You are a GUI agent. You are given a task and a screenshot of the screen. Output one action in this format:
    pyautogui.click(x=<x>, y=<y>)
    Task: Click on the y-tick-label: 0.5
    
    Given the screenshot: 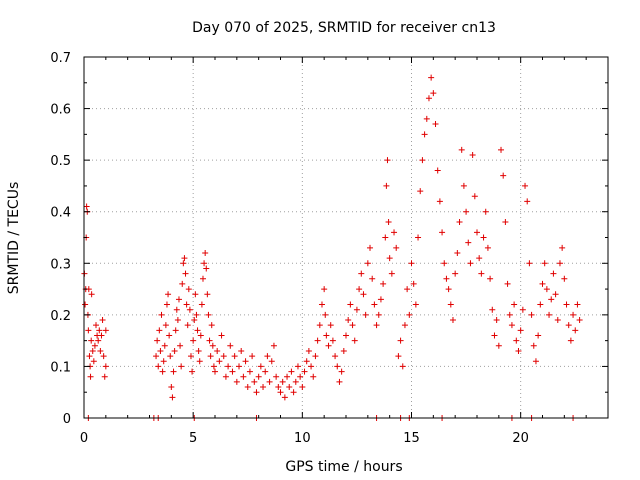 What is the action you would take?
    pyautogui.click(x=60, y=161)
    